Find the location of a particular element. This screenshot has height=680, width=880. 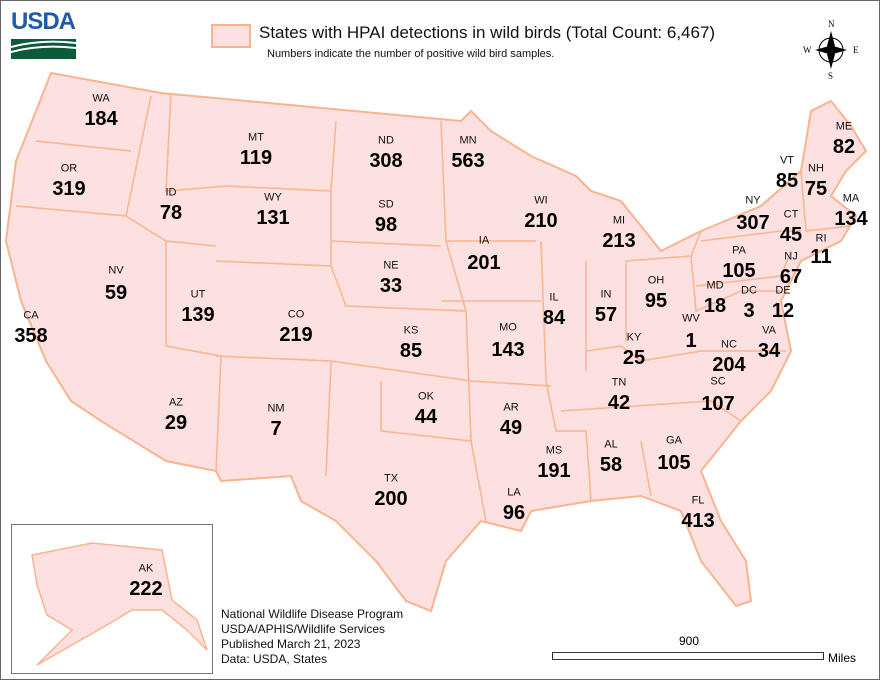

state-count-ga: 105 is located at coordinates (674, 463).